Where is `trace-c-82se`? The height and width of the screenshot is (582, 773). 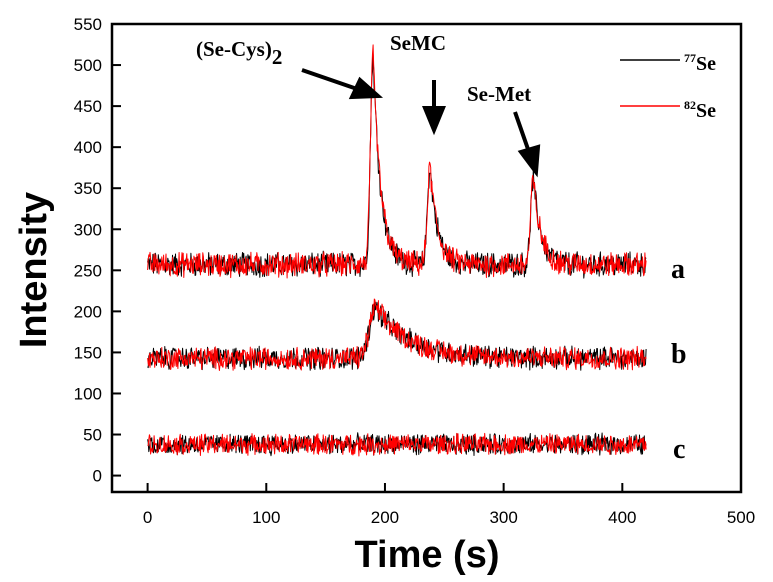
trace-c-82se is located at coordinates (397, 444).